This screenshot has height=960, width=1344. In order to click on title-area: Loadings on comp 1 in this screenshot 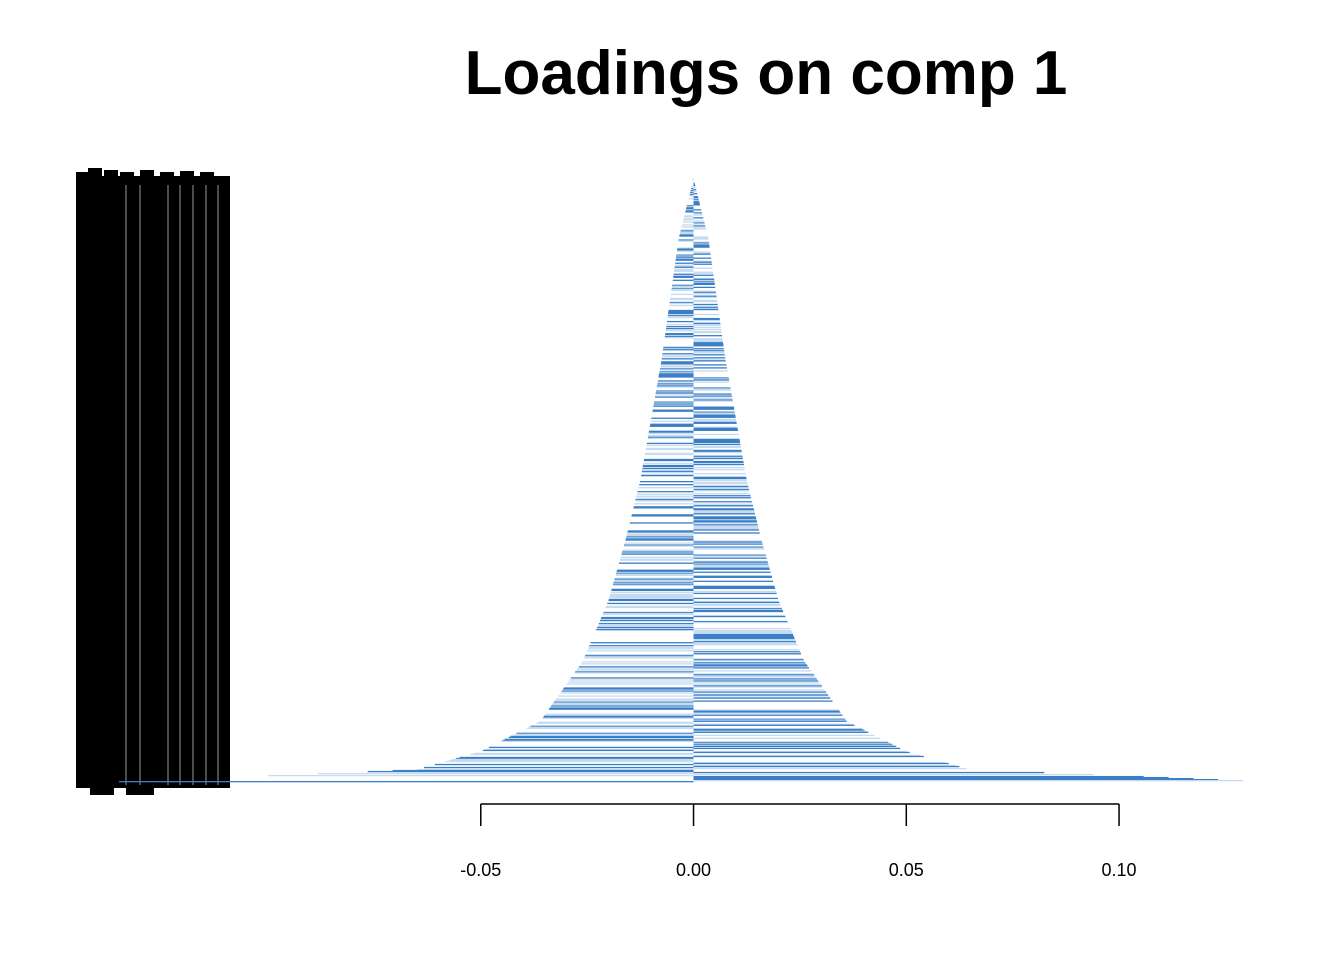, I will do `click(672, 65)`.